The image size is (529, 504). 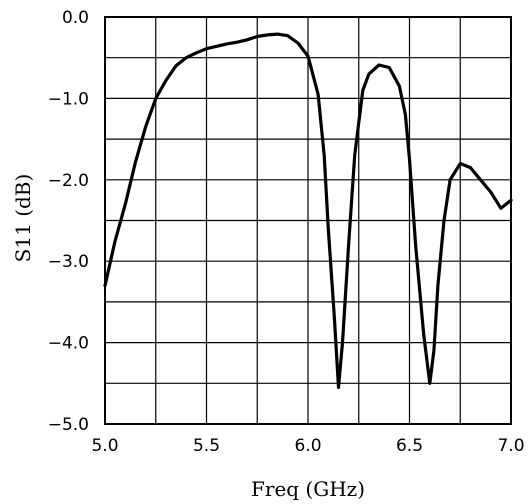 What do you see at coordinates (75, 18) in the screenshot?
I see `y-tick-label: 0.0` at bounding box center [75, 18].